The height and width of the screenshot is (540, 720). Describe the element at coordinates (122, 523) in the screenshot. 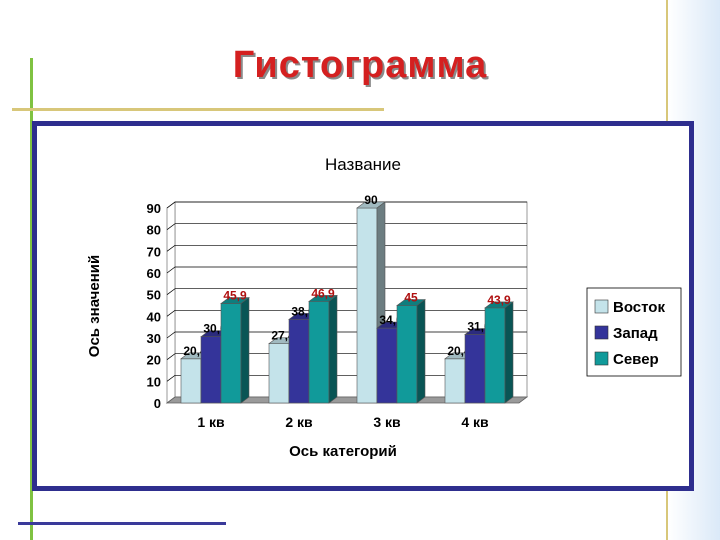

I see `decorative-bottom-line` at that location.